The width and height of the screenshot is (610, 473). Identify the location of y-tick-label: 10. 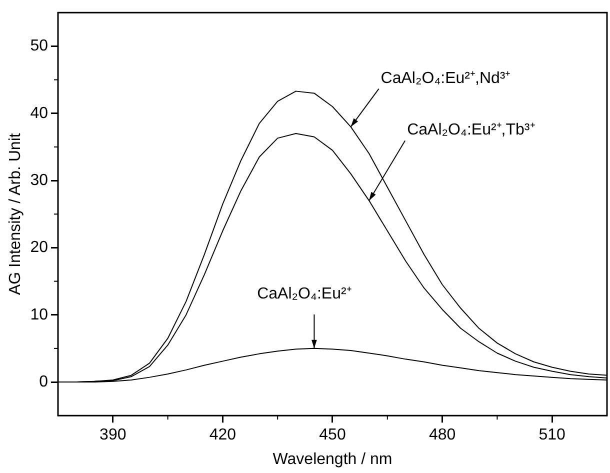
(39, 315).